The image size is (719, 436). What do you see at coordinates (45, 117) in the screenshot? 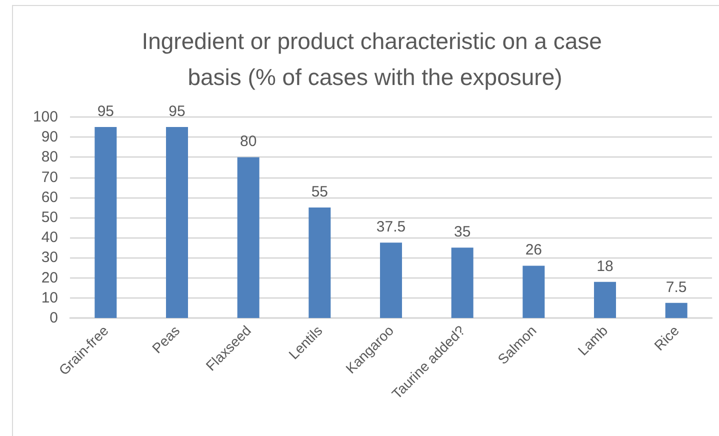
I see `y-tick-label: 100` at bounding box center [45, 117].